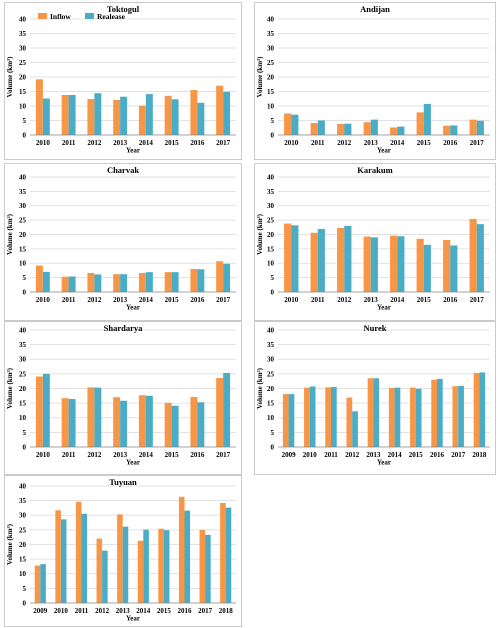 The image size is (500, 628). I want to click on bar-realease-2017, so click(480, 258).